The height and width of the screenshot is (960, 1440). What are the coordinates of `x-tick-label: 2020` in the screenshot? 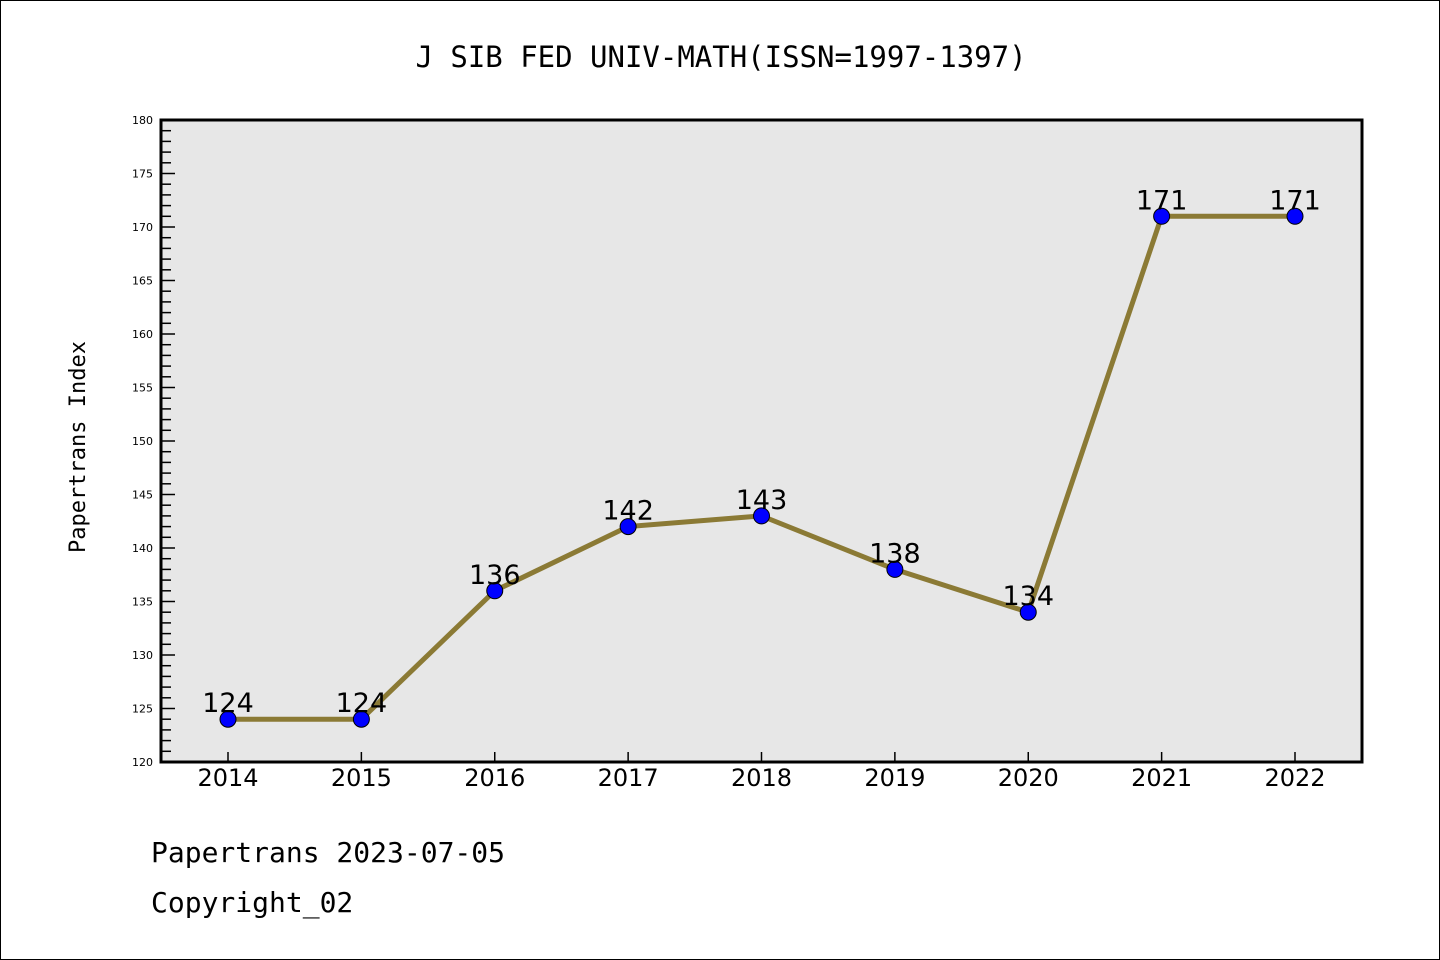 It's located at (1028, 778).